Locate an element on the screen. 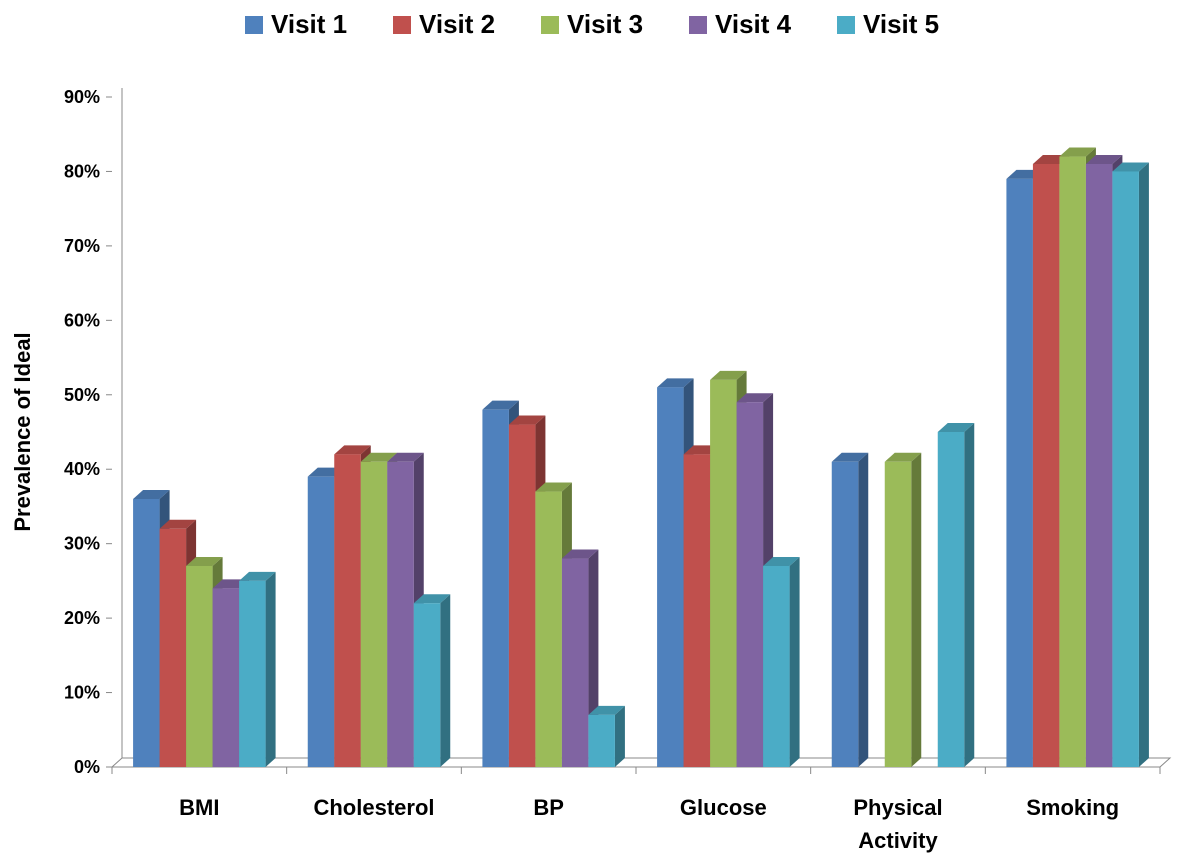  legend-item: Visit 2 is located at coordinates (444, 24).